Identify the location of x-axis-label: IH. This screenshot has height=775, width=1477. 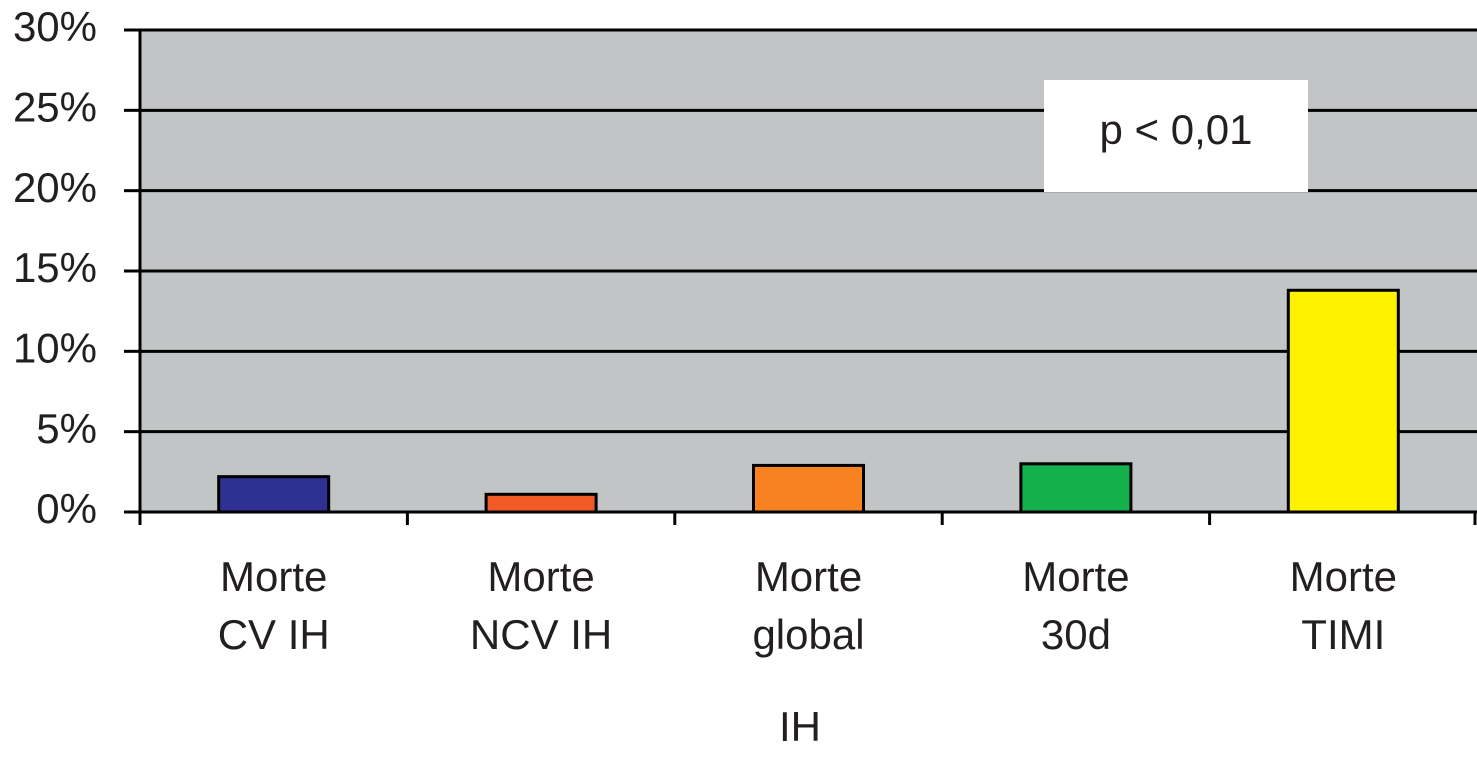
(800, 726).